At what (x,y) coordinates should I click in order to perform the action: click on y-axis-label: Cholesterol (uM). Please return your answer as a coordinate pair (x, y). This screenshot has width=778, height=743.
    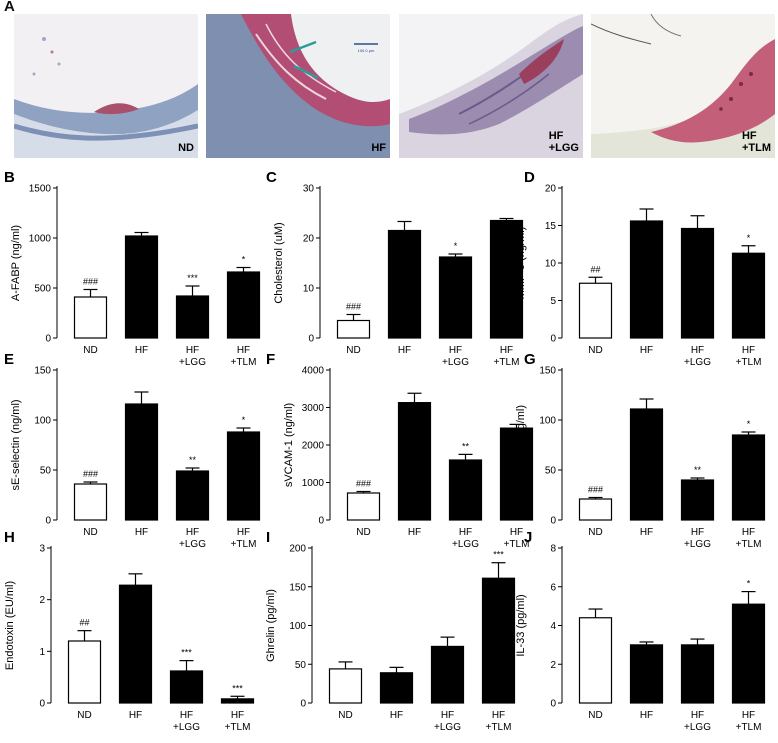
    Looking at the image, I should click on (279, 262).